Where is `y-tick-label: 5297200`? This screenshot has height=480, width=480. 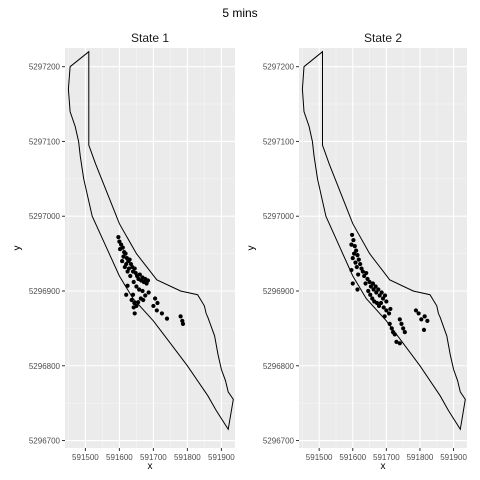 y-tick-label: 5297200 is located at coordinates (279, 67).